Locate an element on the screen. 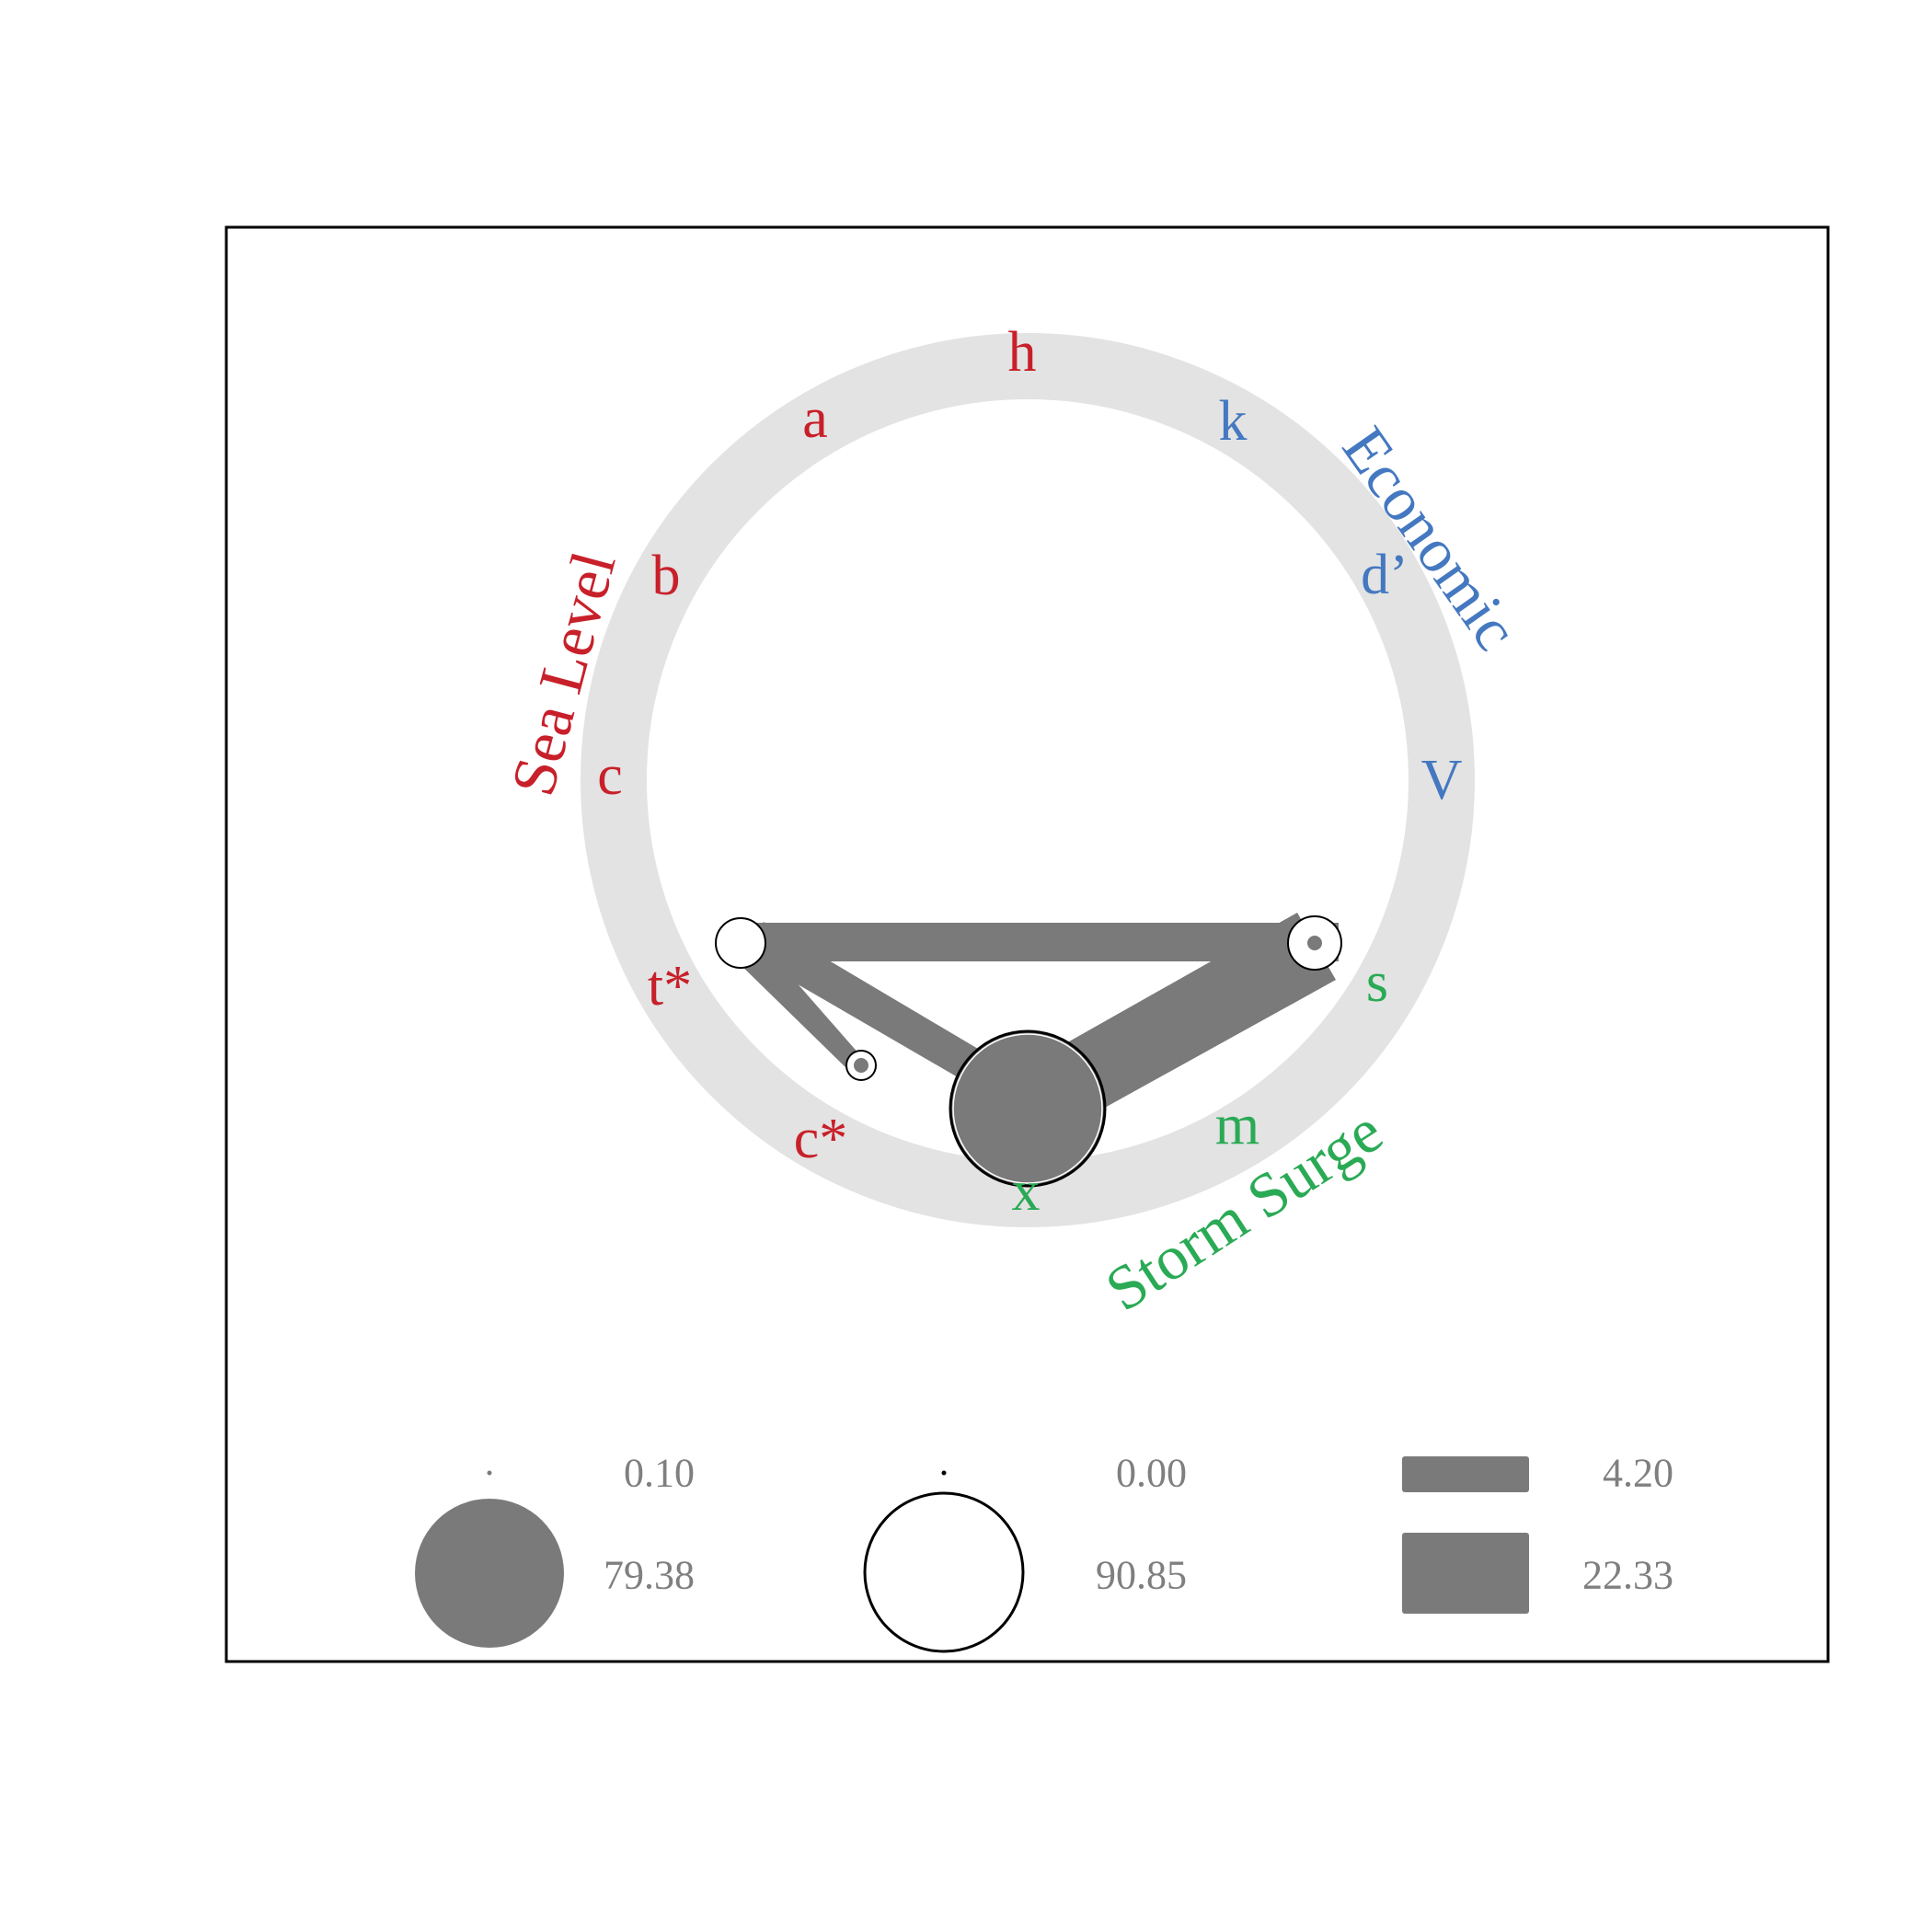 The width and height of the screenshot is (1932, 1932). node-label: t* is located at coordinates (670, 986).